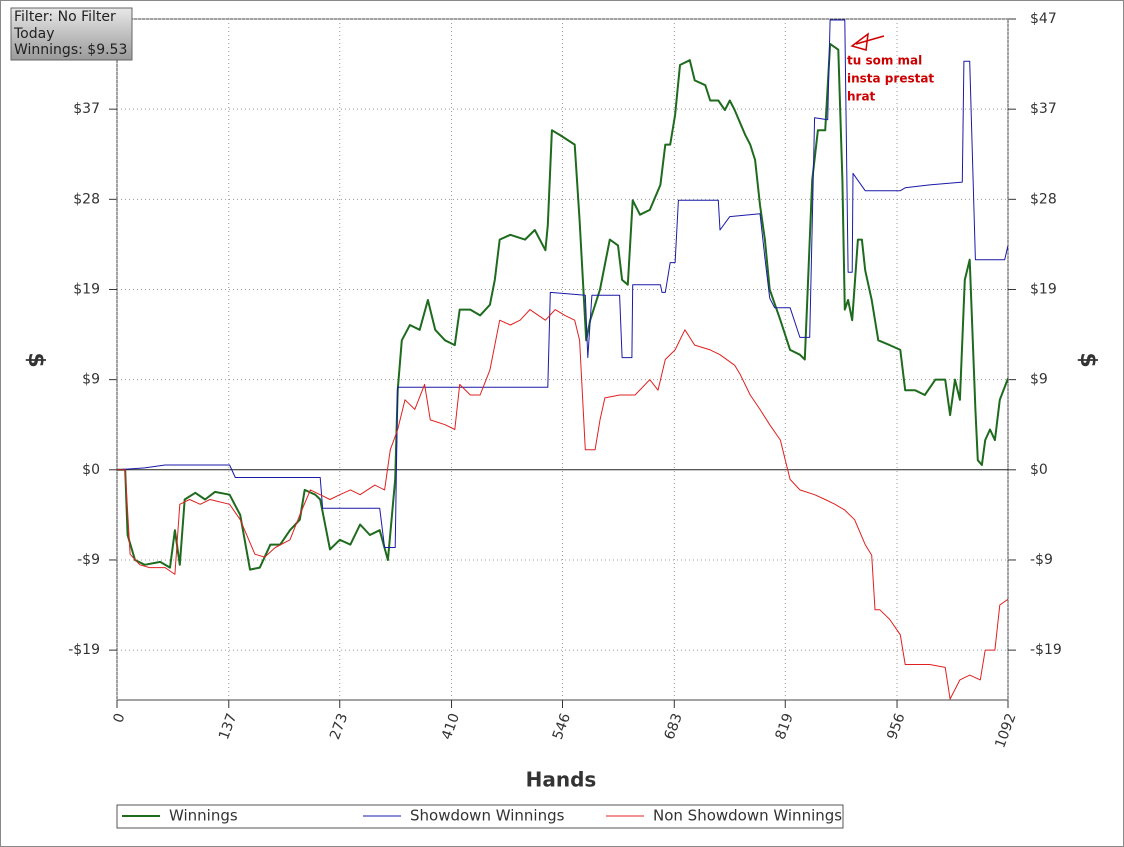 Image resolution: width=1124 pixels, height=847 pixels. I want to click on y-tick-label: $47, so click(1043, 19).